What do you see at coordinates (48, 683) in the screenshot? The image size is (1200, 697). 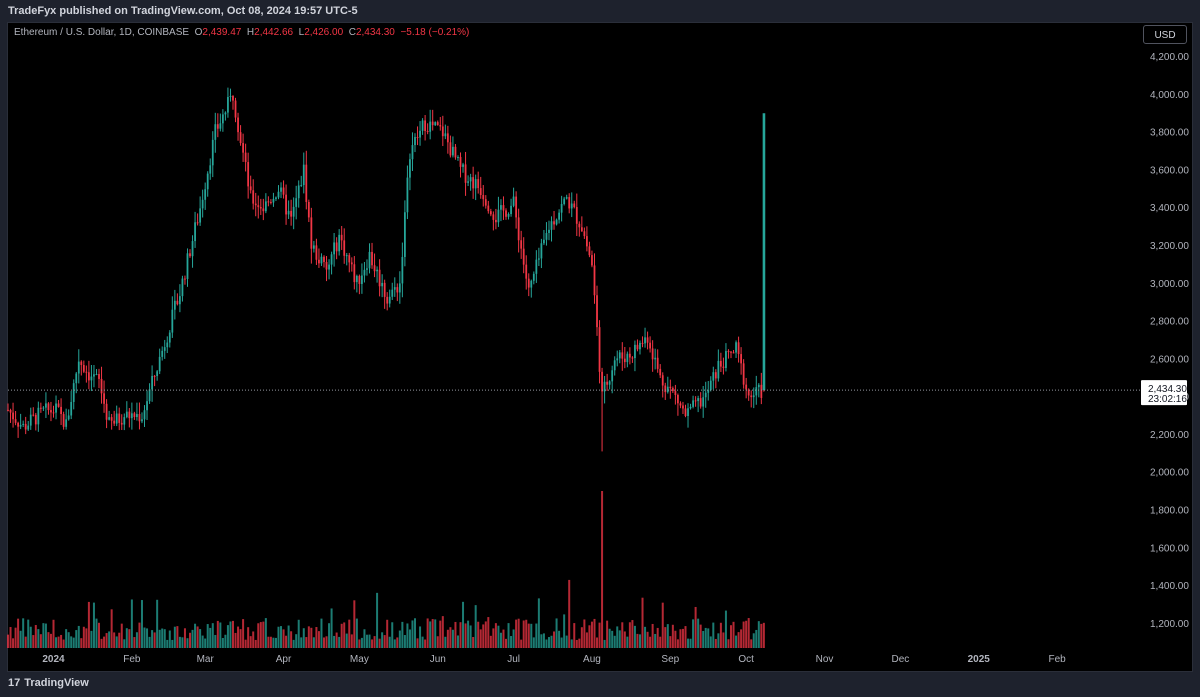 I see `tradingview-logo: 17 TradingView` at bounding box center [48, 683].